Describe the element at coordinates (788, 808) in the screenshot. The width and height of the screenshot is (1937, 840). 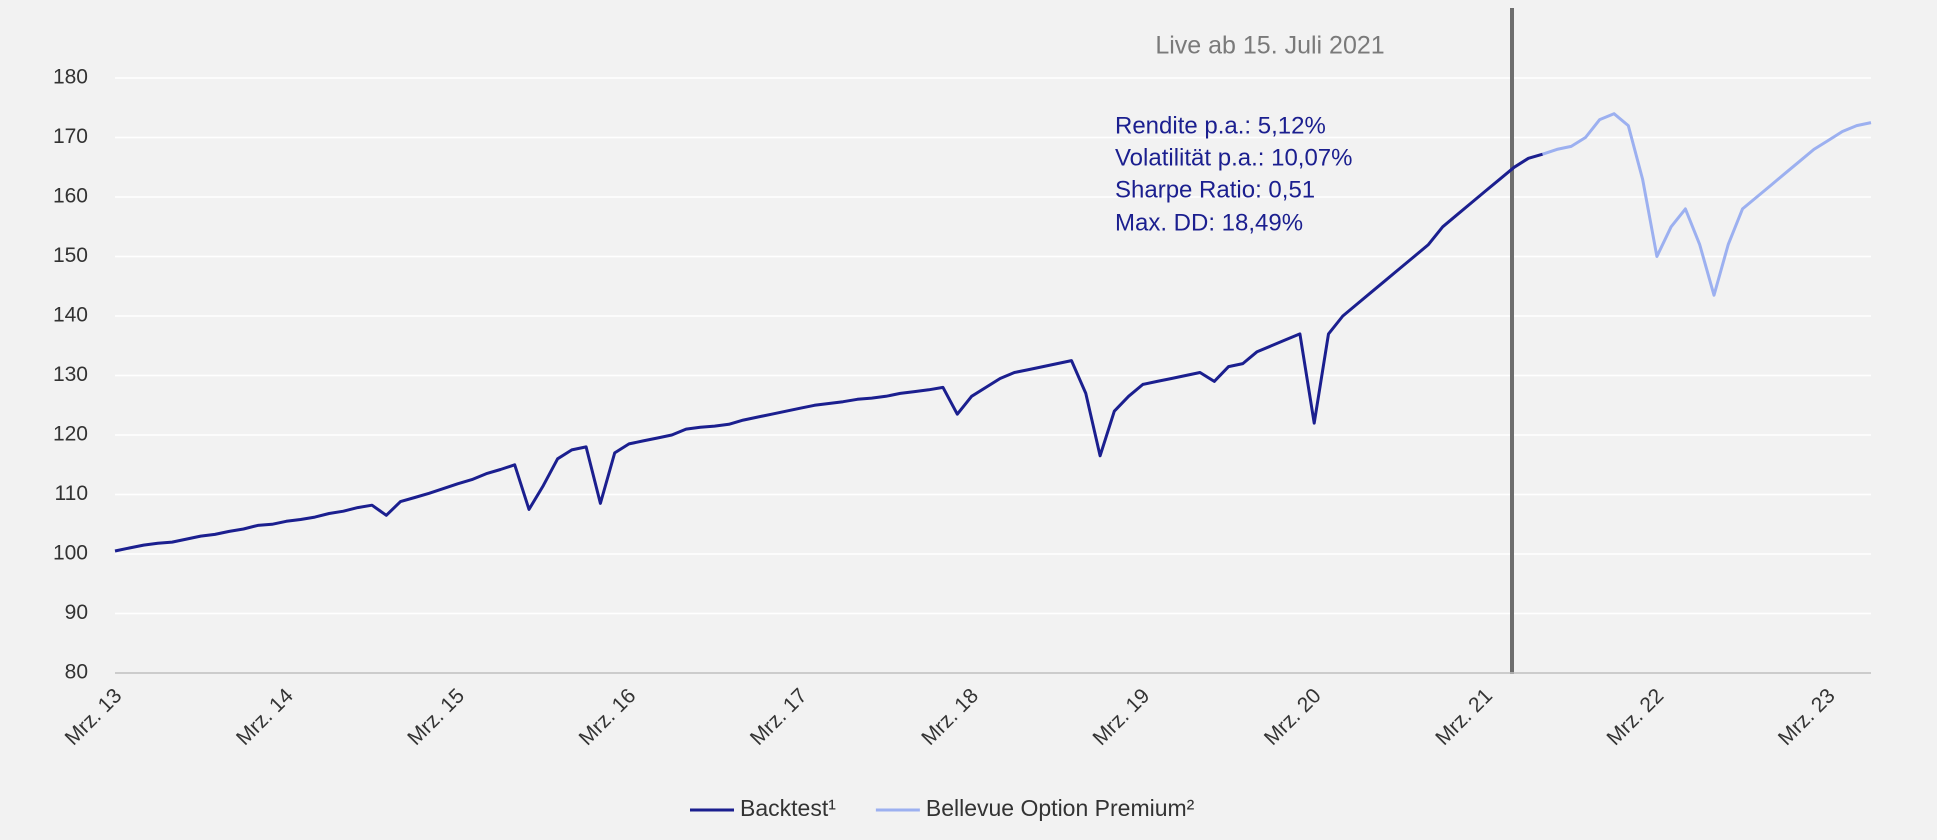
I see `legend-label: Backtest¹` at that location.